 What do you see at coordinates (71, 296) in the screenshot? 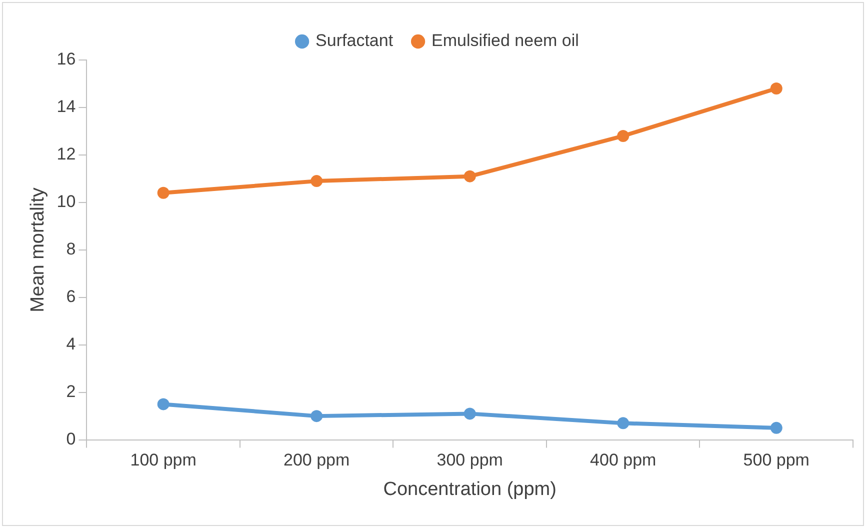
I see `y-tick-label: 6` at bounding box center [71, 296].